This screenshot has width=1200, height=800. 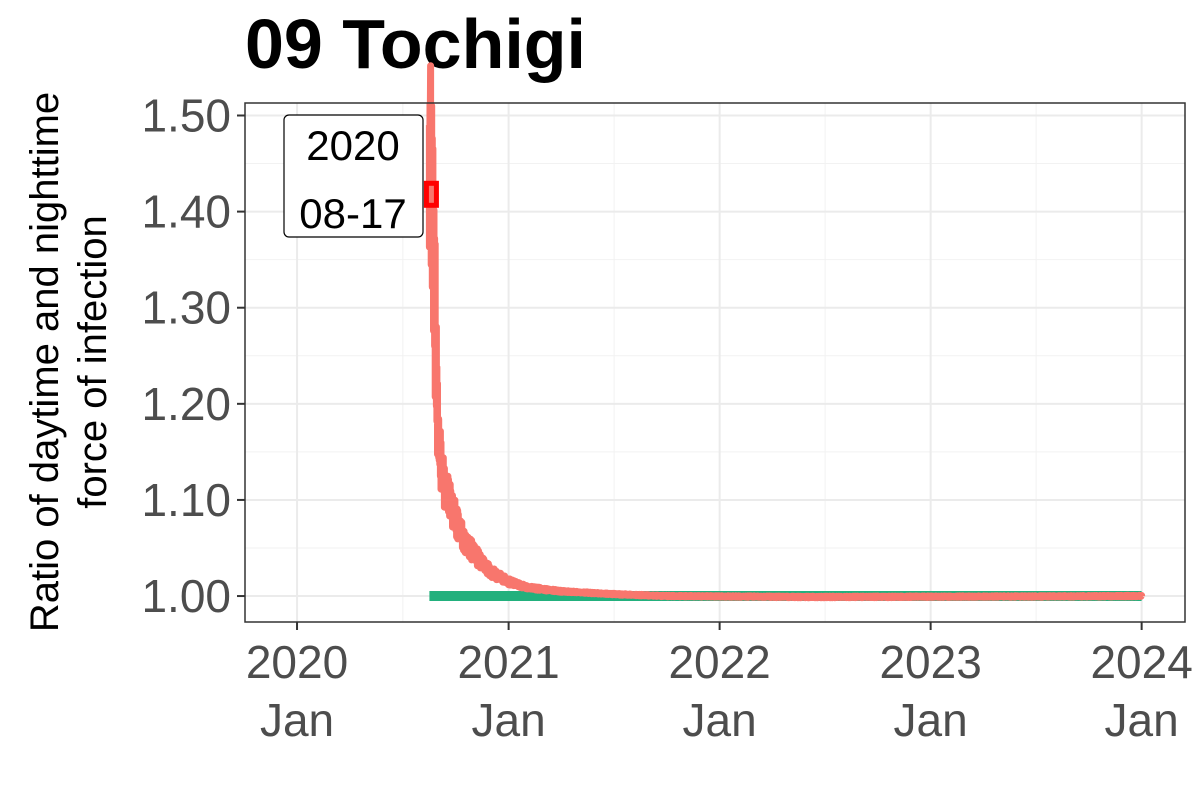 I want to click on annotation-line-1: 2020, so click(x=352, y=145).